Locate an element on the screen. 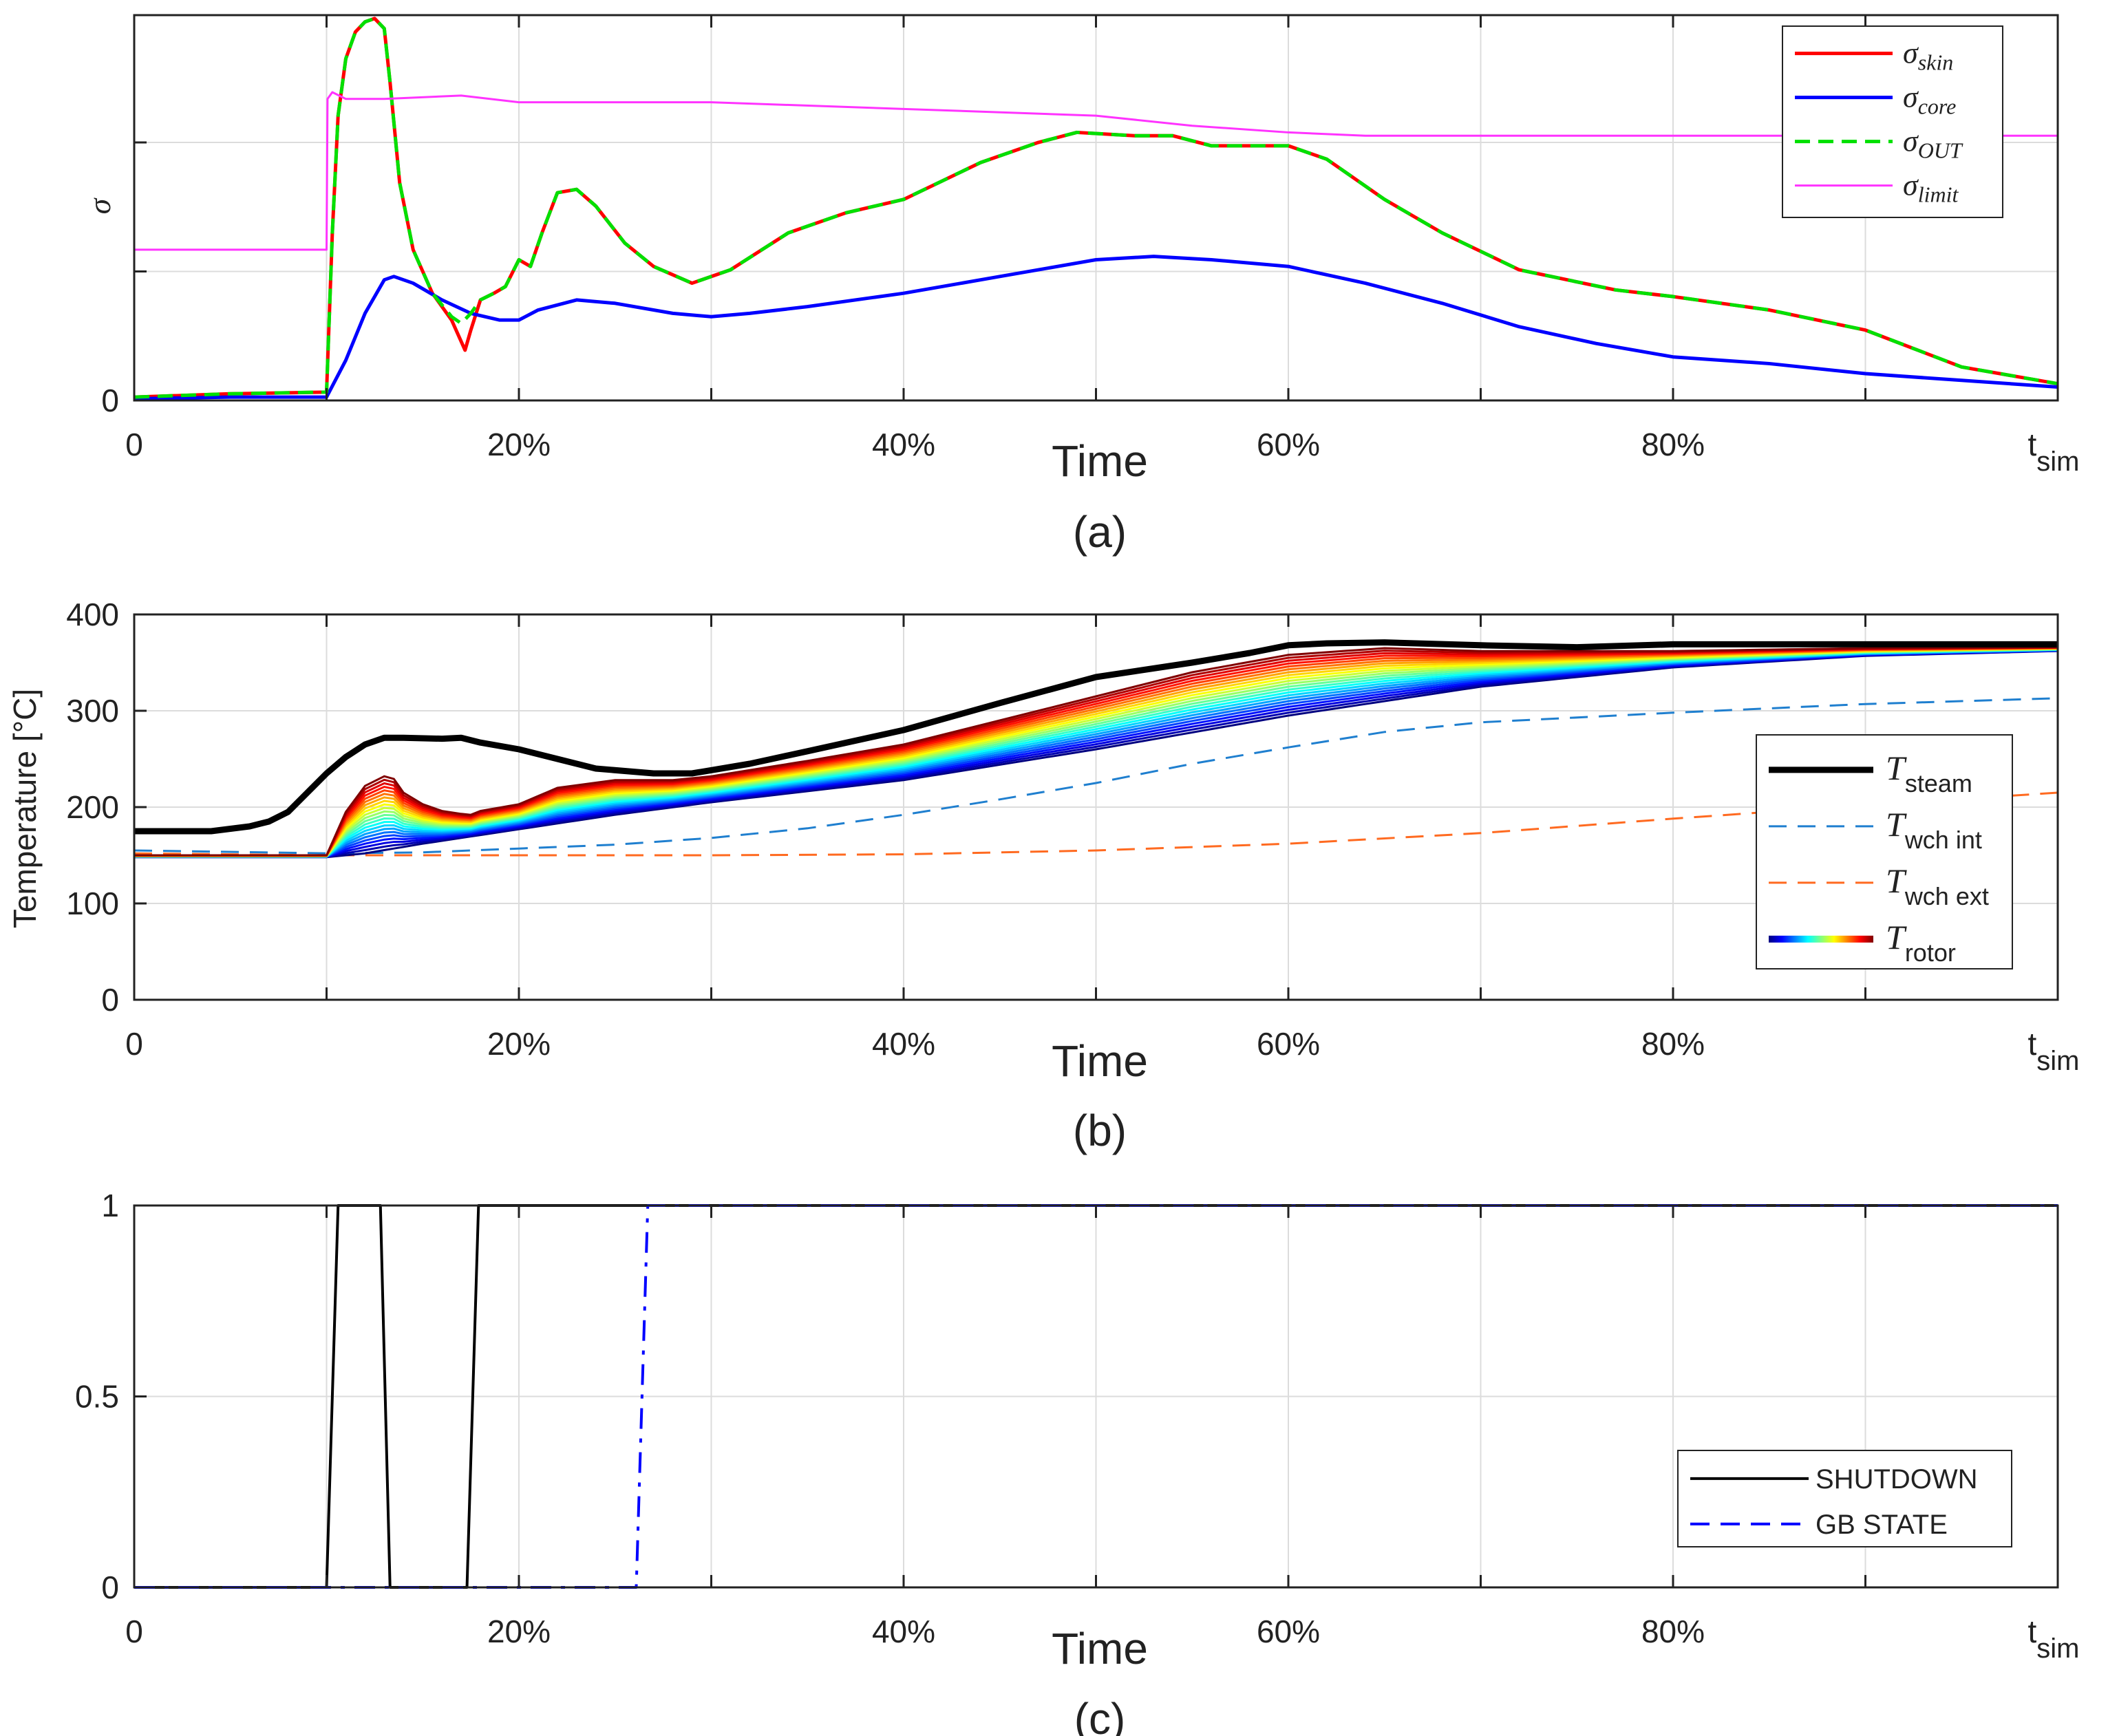 The height and width of the screenshot is (1736, 2108). legend-label: GB STATE is located at coordinates (1882, 1525).